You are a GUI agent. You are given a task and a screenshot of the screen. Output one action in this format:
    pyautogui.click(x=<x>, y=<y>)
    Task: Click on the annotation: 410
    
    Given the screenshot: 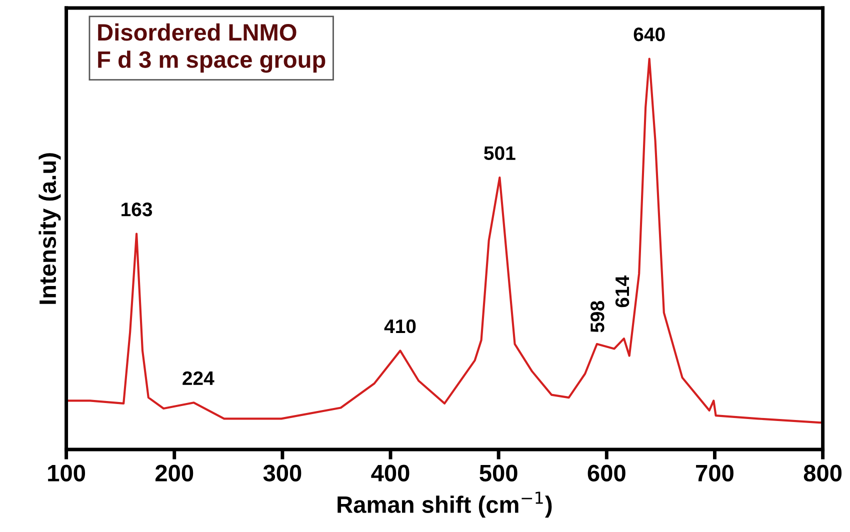 What is the action you would take?
    pyautogui.click(x=400, y=326)
    